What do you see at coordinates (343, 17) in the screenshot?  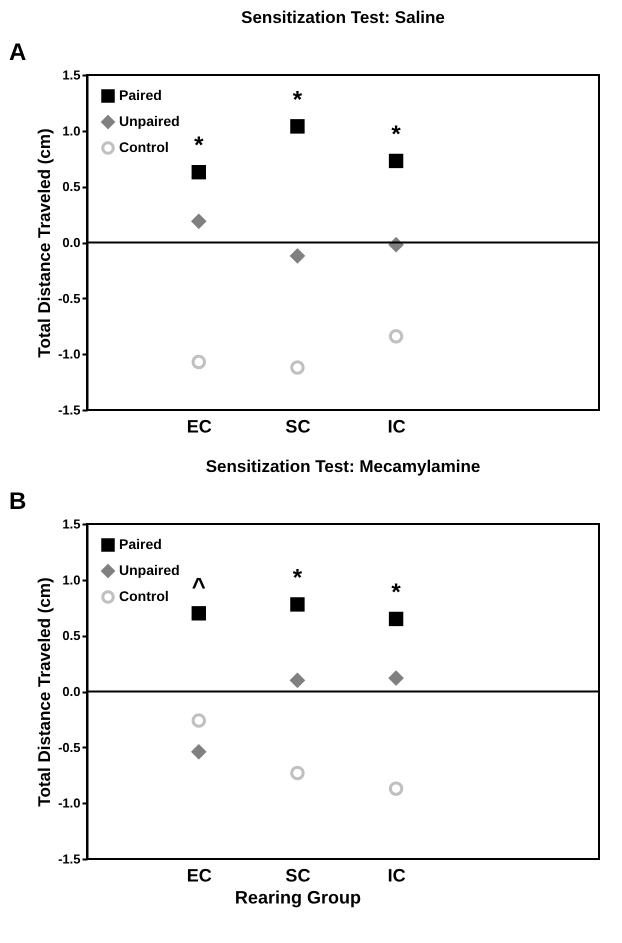 I see `chart-title: Sensitization Test: Saline` at bounding box center [343, 17].